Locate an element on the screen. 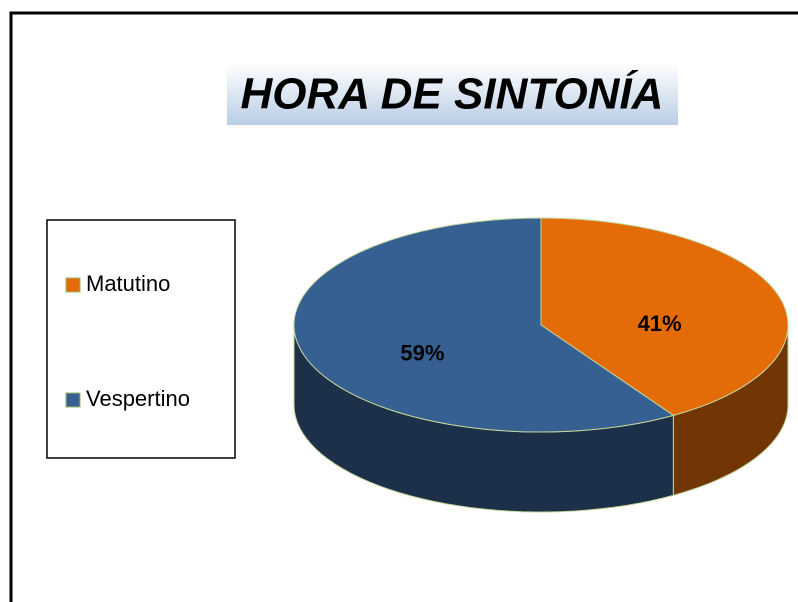 The image size is (798, 602). title-box is located at coordinates (452, 94).